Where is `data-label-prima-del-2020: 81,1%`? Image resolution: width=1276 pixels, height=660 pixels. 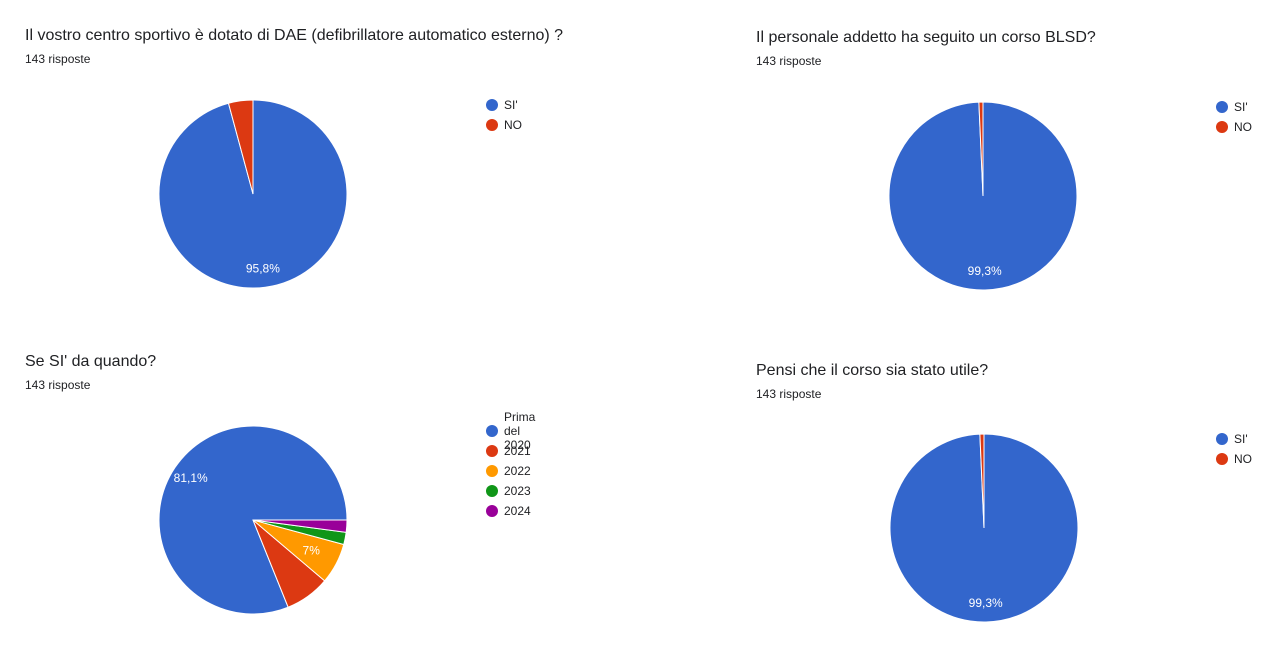 data-label-prima-del-2020: 81,1% is located at coordinates (191, 478).